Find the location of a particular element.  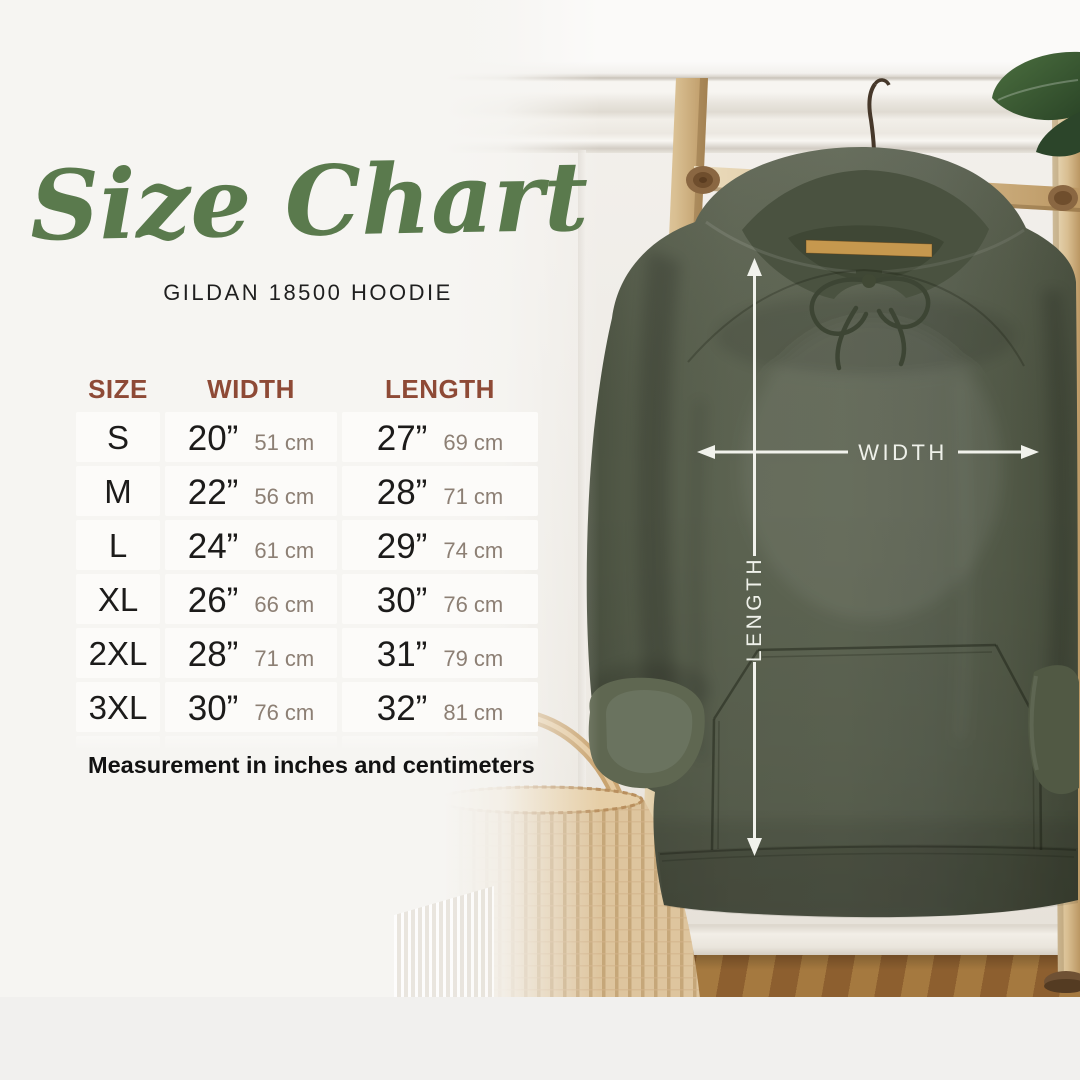

table-row: M 22” 56 cm 28” 71 cm is located at coordinates (307, 491).